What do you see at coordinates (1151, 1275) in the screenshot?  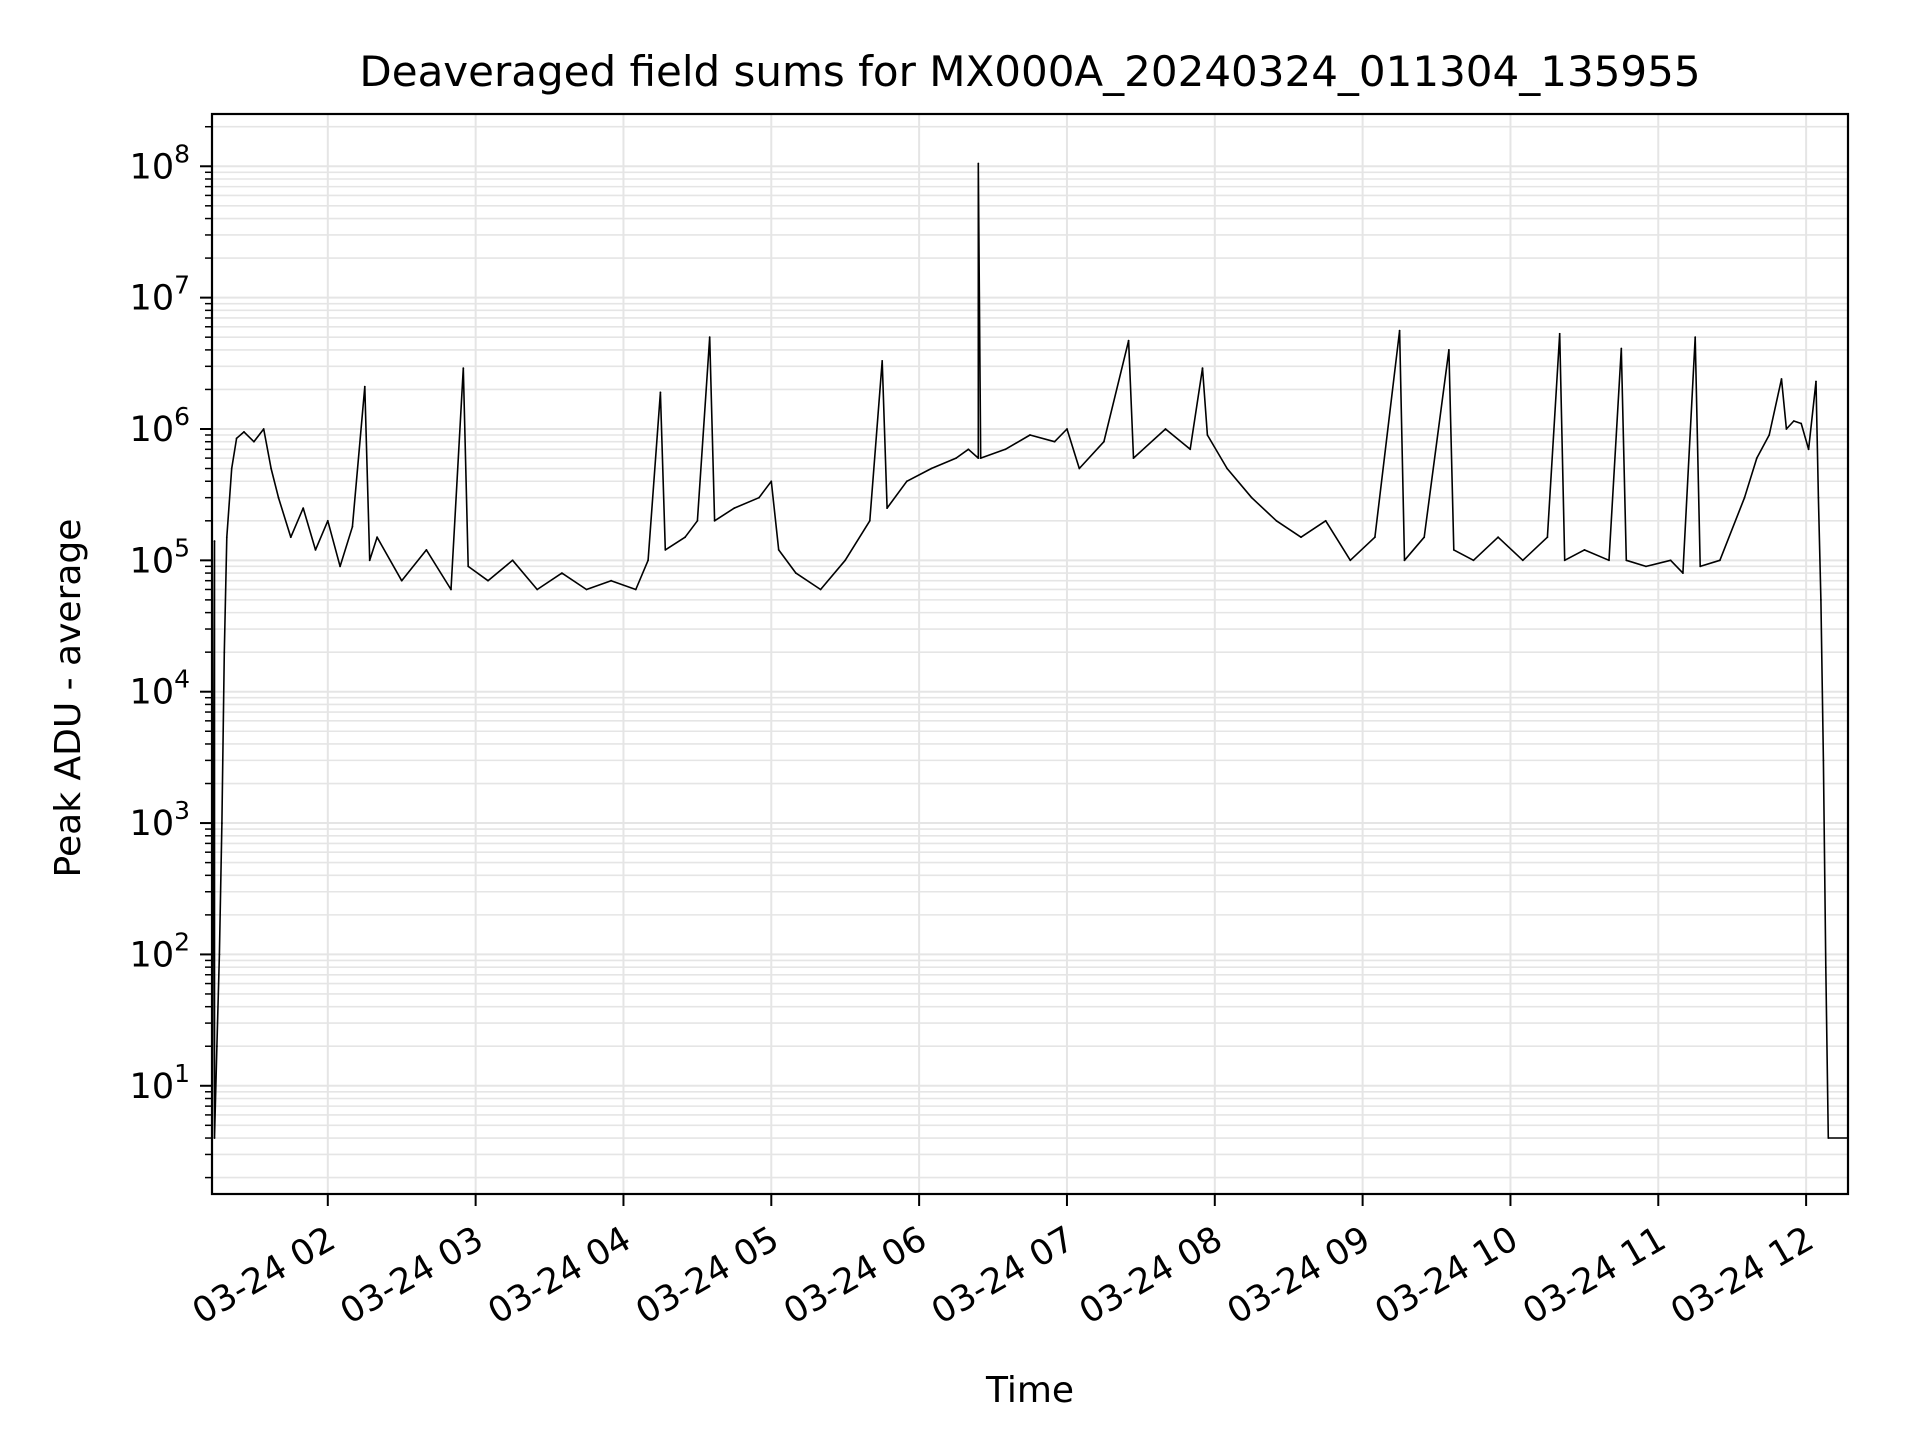 I see `x-tick-label: 03-24 08` at bounding box center [1151, 1275].